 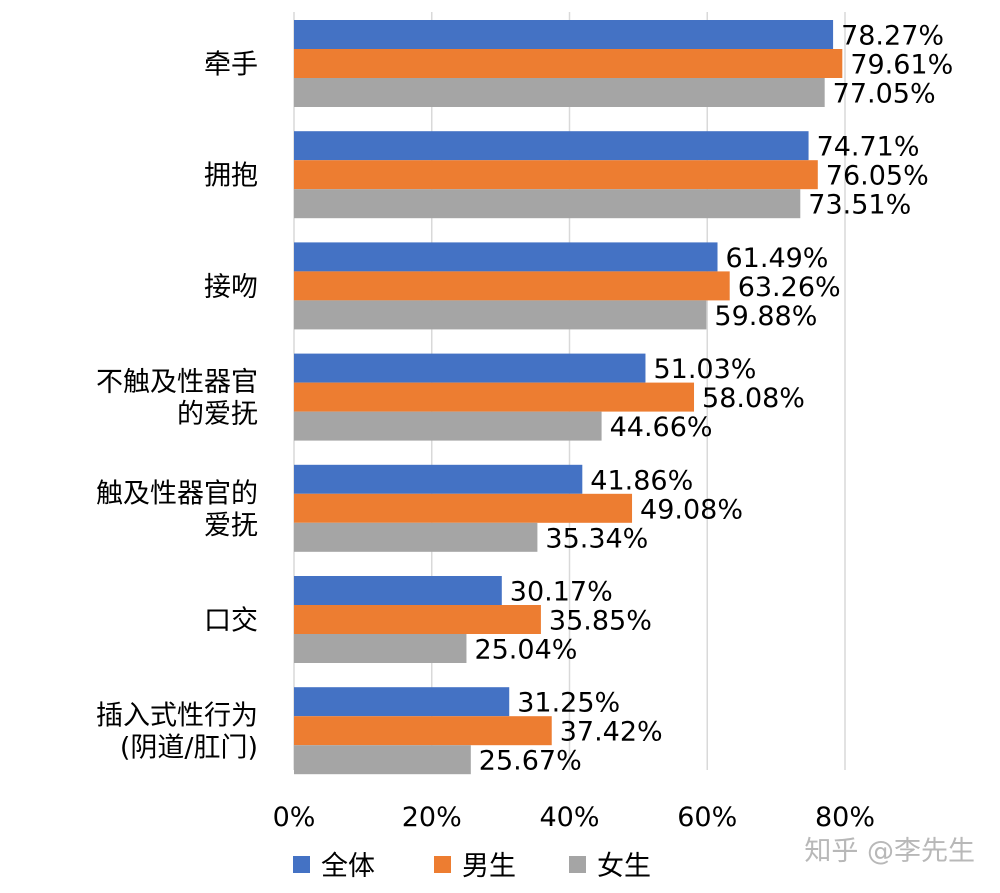 What do you see at coordinates (704, 369) in the screenshot?
I see `data-label: 51.03%` at bounding box center [704, 369].